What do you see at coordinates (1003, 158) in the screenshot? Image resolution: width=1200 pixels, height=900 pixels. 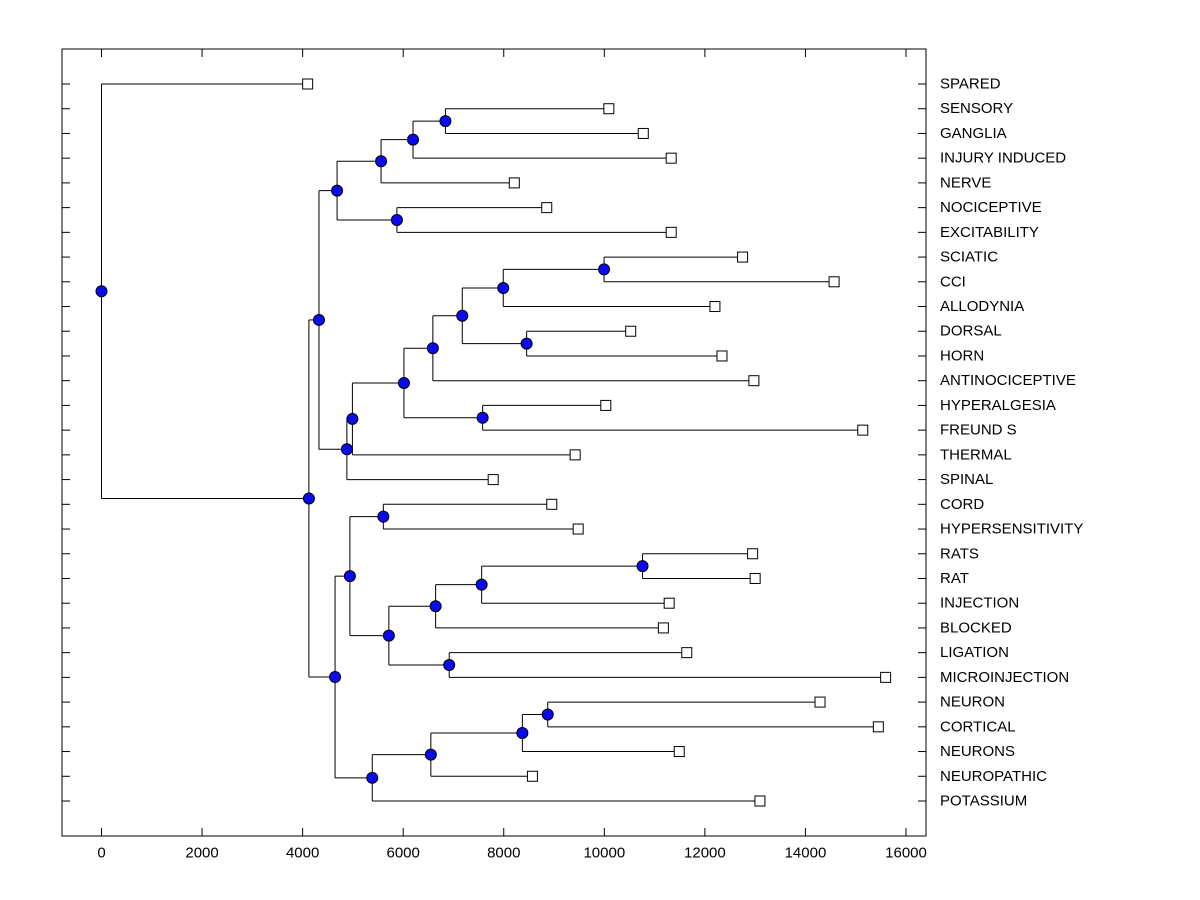 I see `leaf-label: INJURY INDUCED` at bounding box center [1003, 158].